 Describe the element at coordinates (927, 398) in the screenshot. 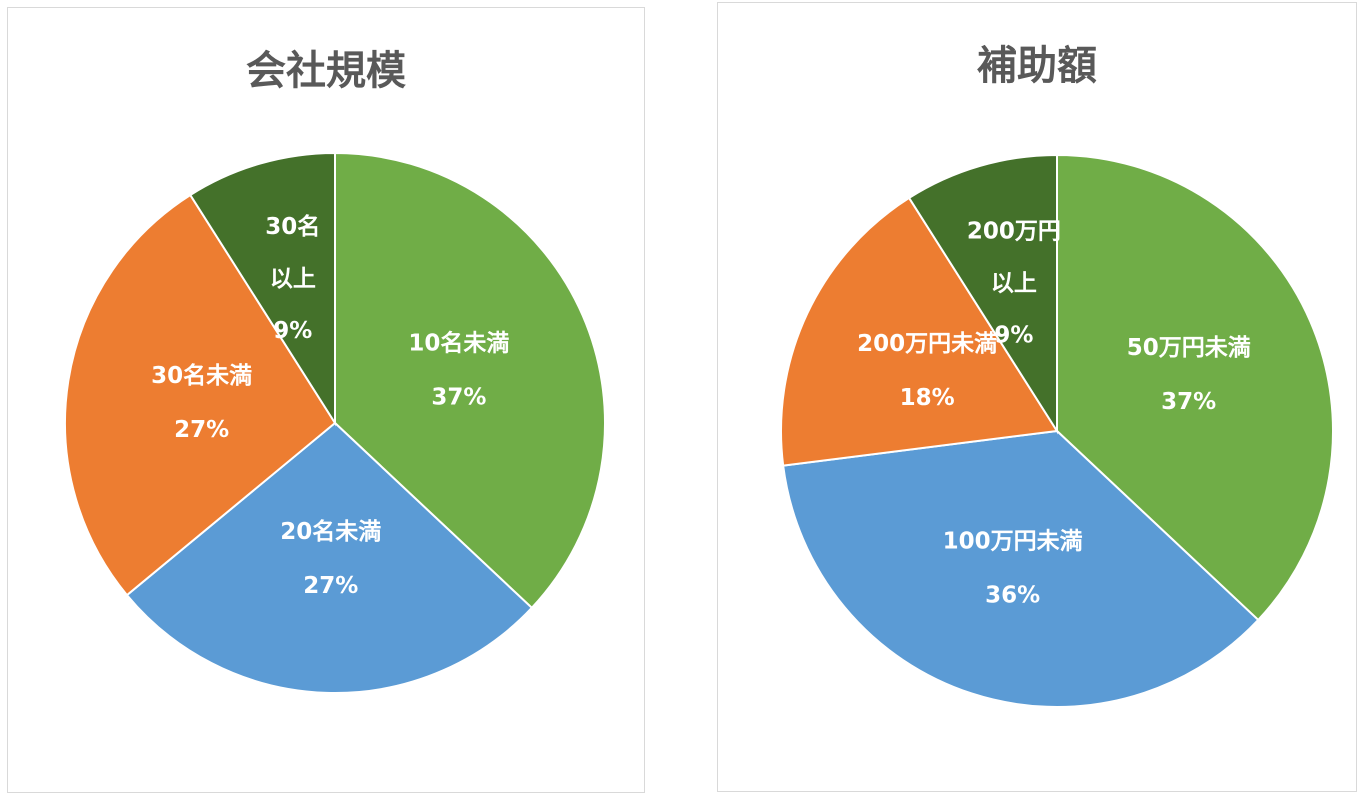

I see `slice-percent-label: 18%` at that location.